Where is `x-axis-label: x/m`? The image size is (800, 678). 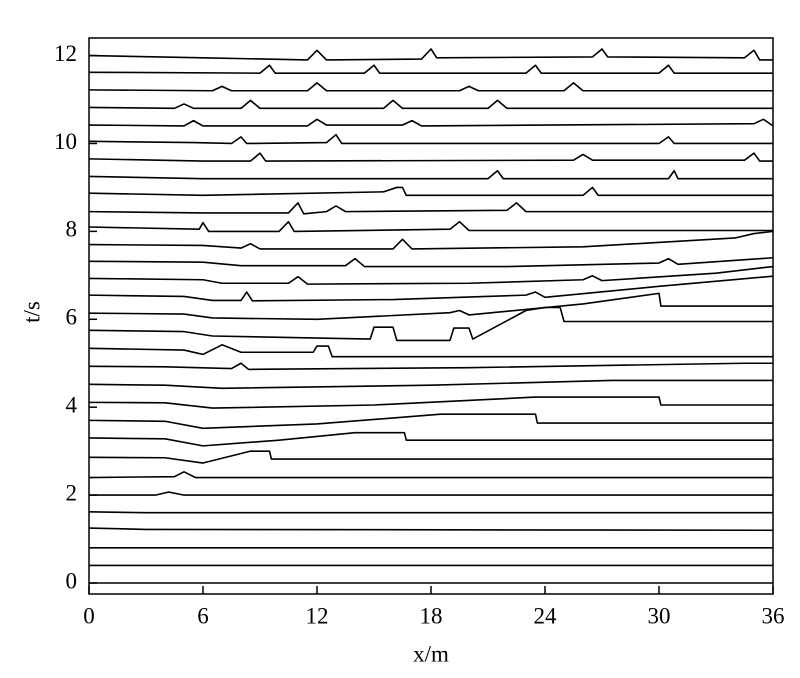
x-axis-label: x/m is located at coordinates (431, 653).